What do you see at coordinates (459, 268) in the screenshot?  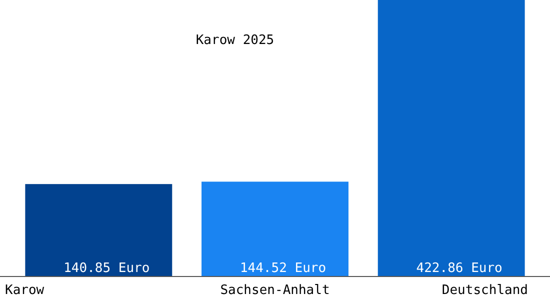 I see `data-label: 422.86 Euro` at bounding box center [459, 268].